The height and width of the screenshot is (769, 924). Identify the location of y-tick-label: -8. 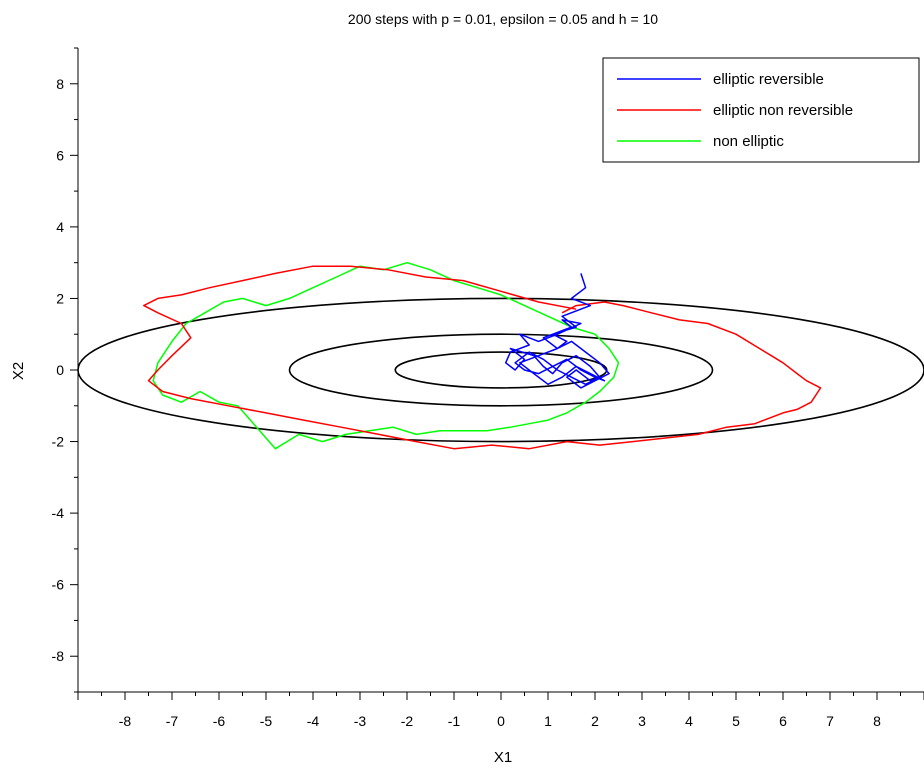
(58, 656).